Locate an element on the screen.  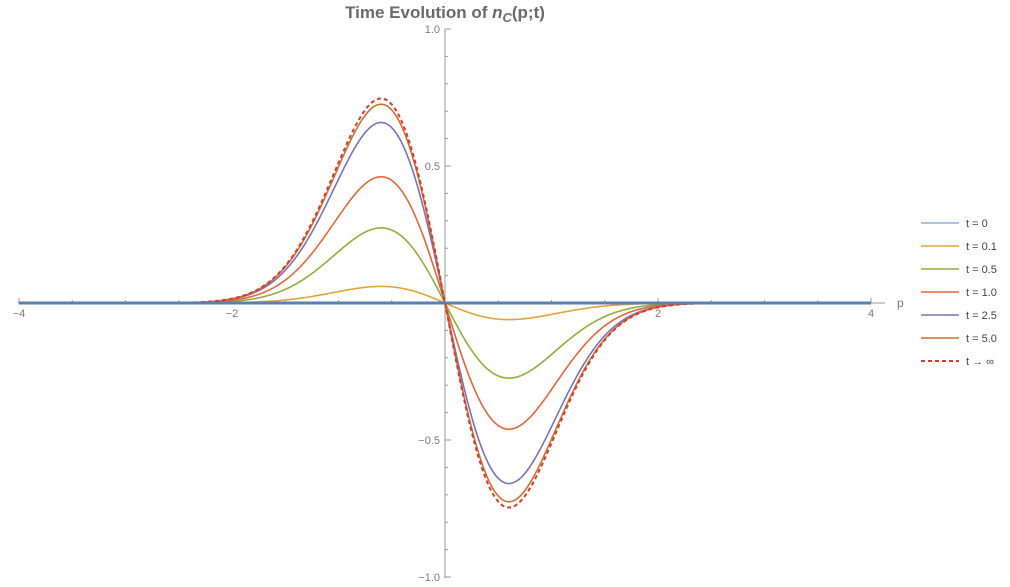
legend-label: t = 0.5 is located at coordinates (981, 270).